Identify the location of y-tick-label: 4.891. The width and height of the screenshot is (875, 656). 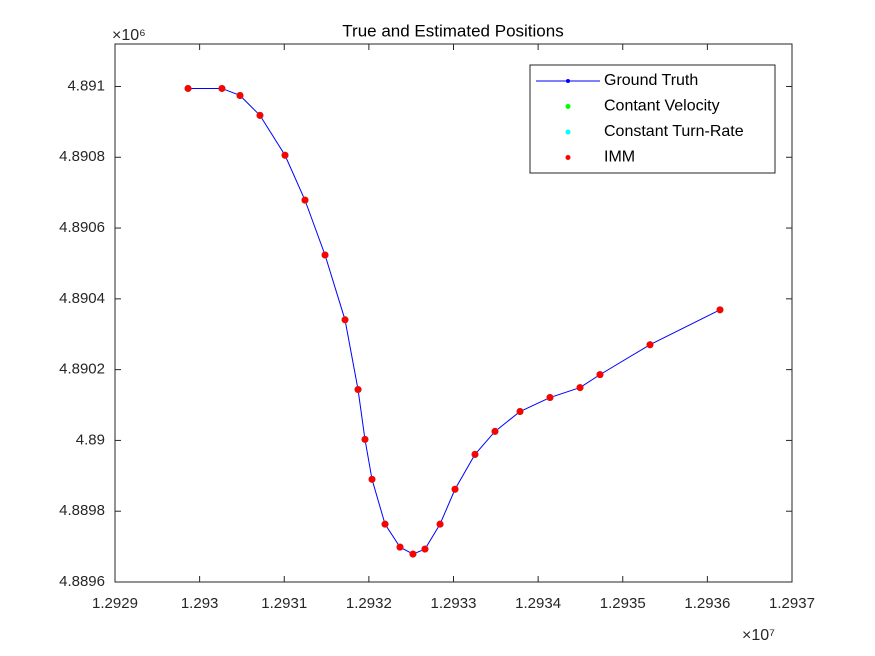
(86, 85).